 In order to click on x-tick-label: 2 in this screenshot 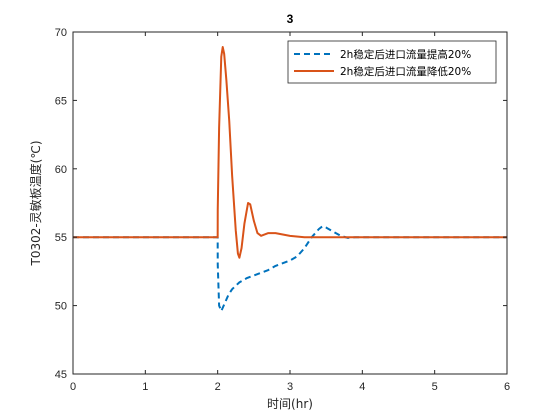, I will do `click(218, 387)`.